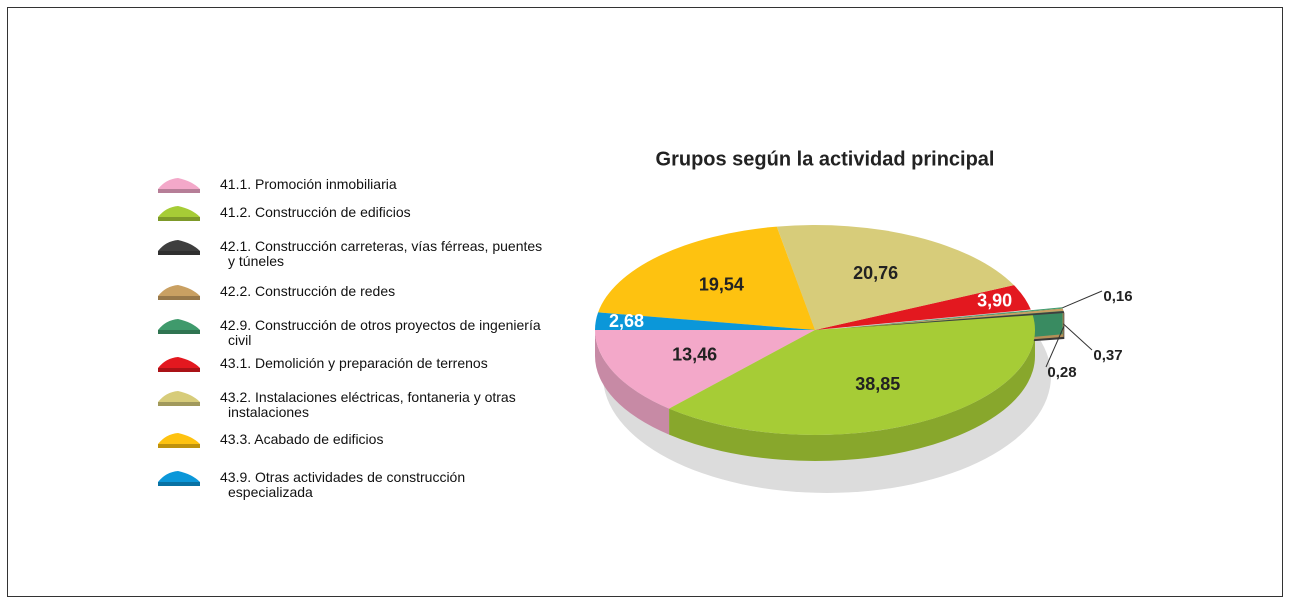 This screenshot has width=1290, height=604. Describe the element at coordinates (994, 300) in the screenshot. I see `data-label: 3,90` at that location.